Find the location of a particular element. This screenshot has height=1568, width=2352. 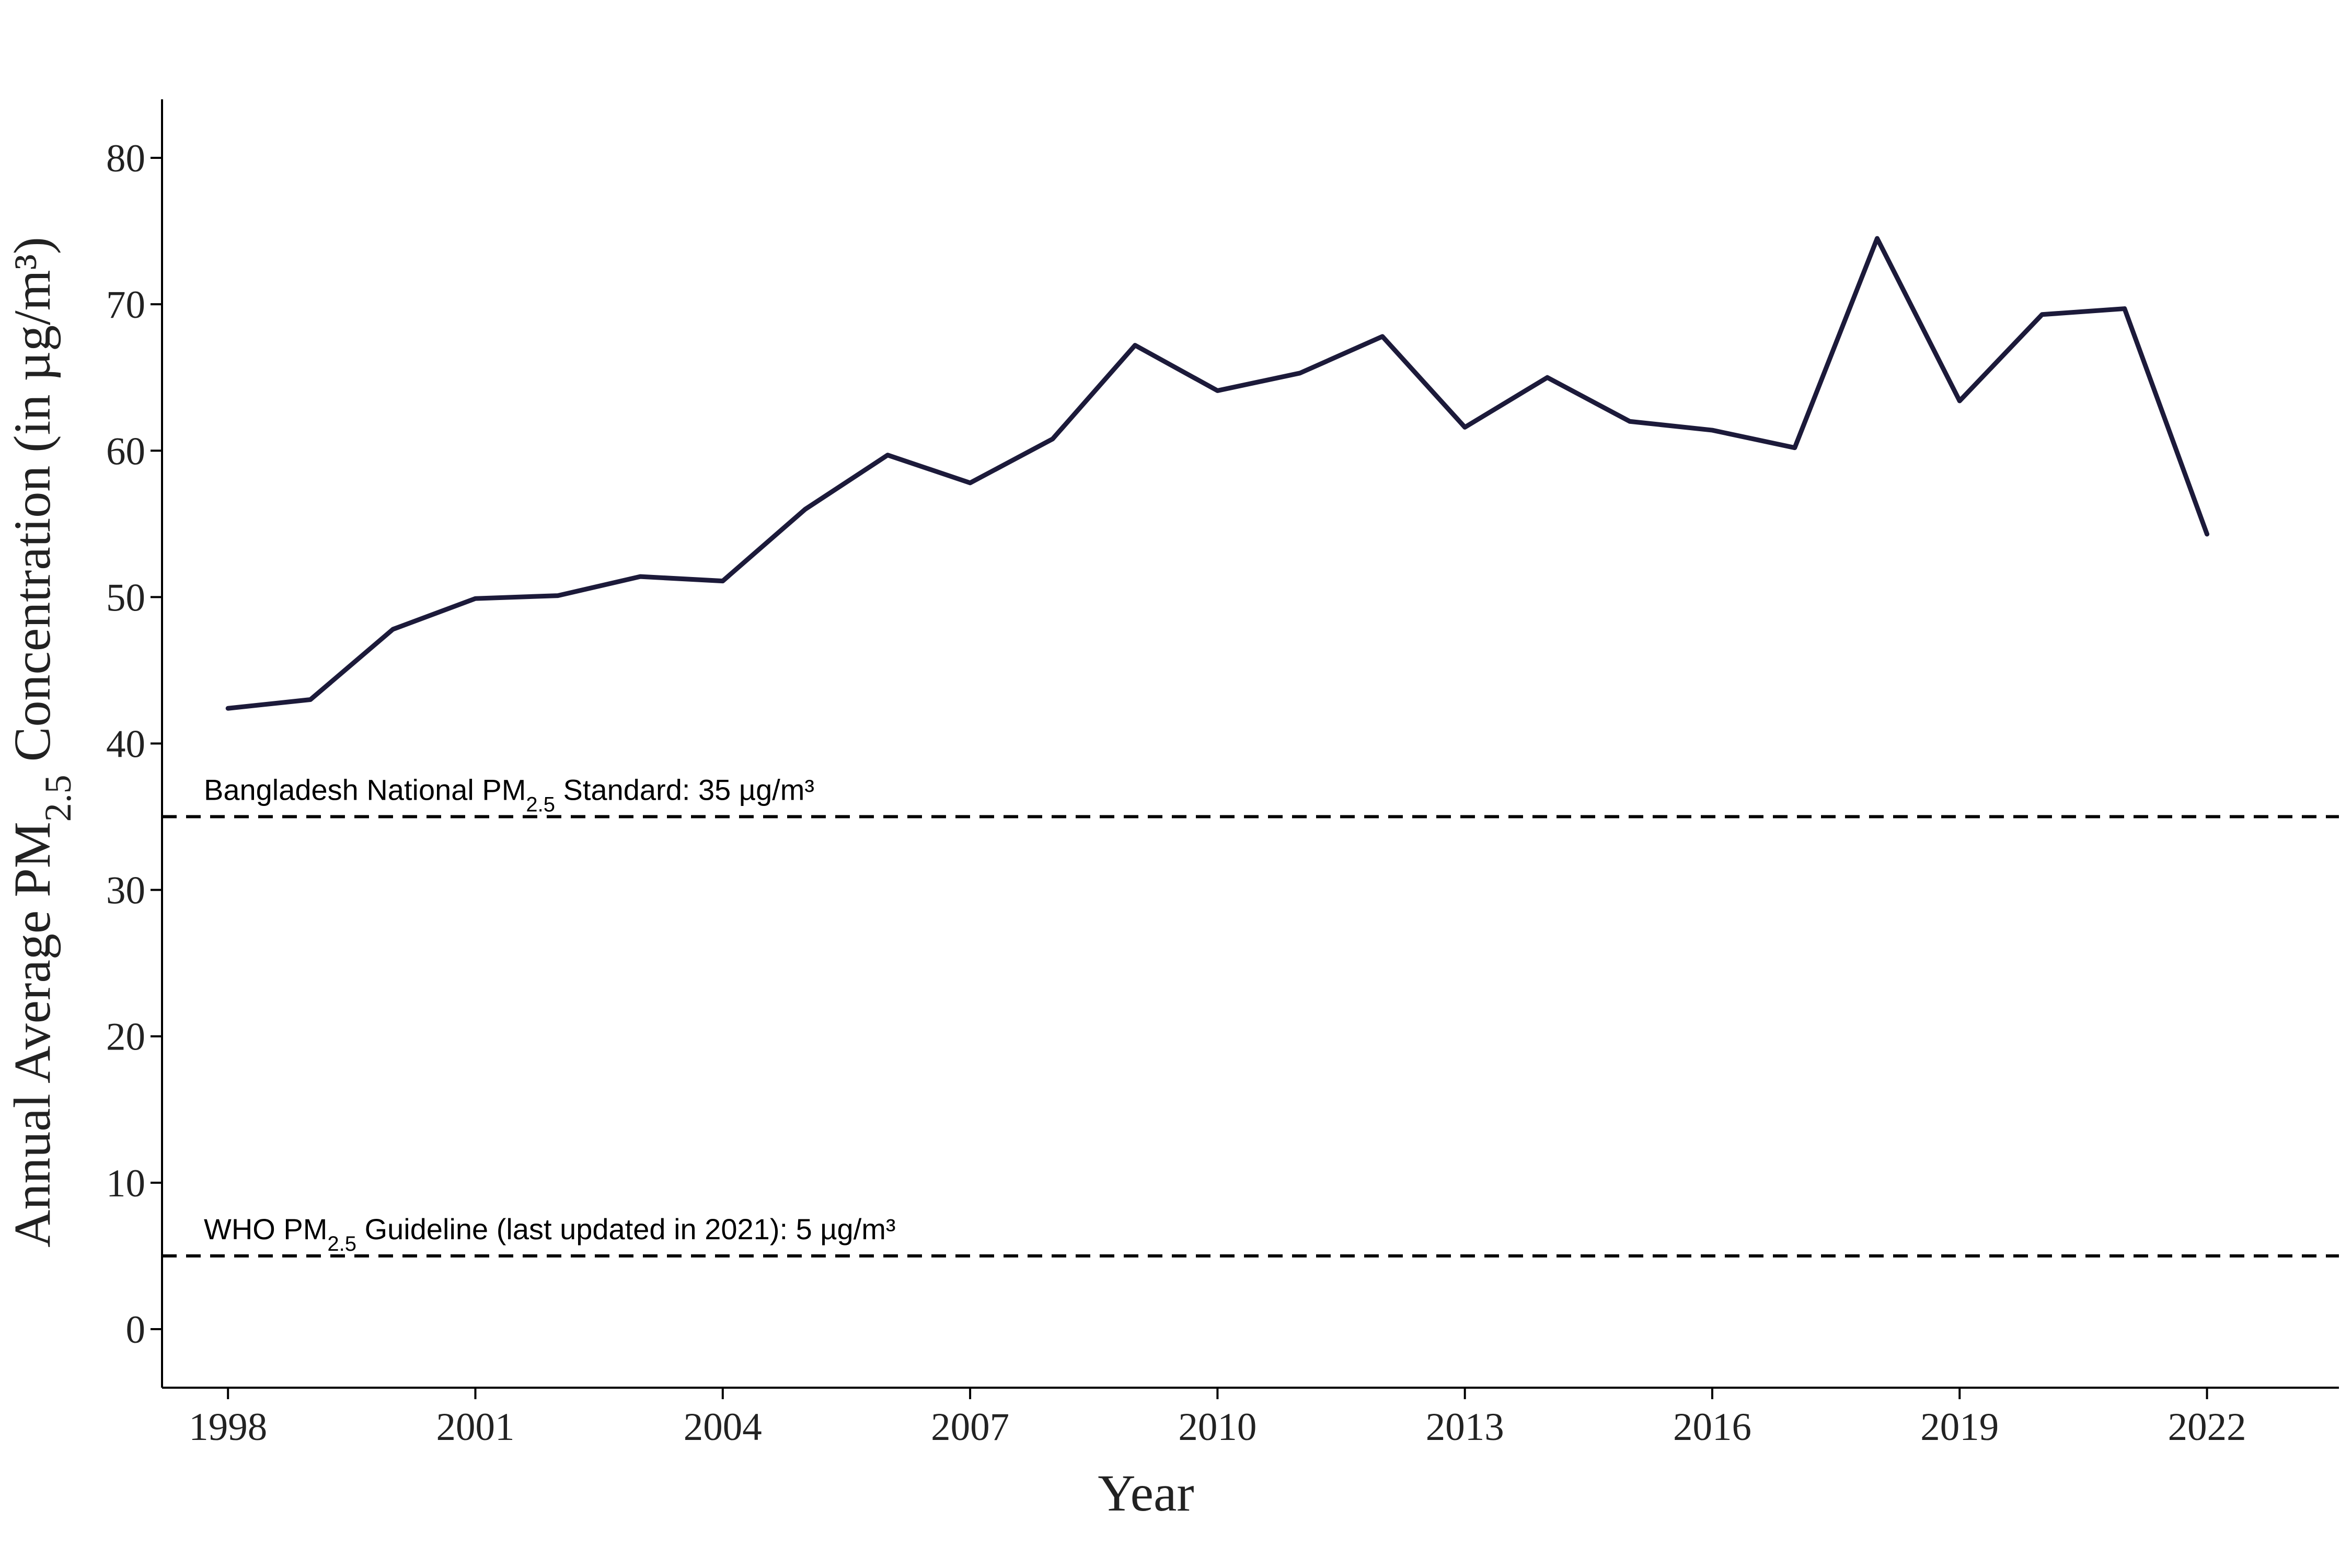

y-tick-label: 0 is located at coordinates (136, 1330).